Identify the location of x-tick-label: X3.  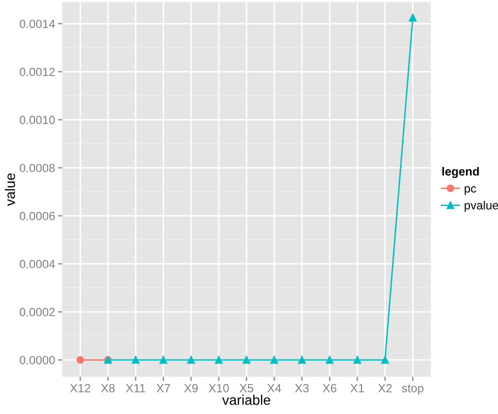
(301, 388).